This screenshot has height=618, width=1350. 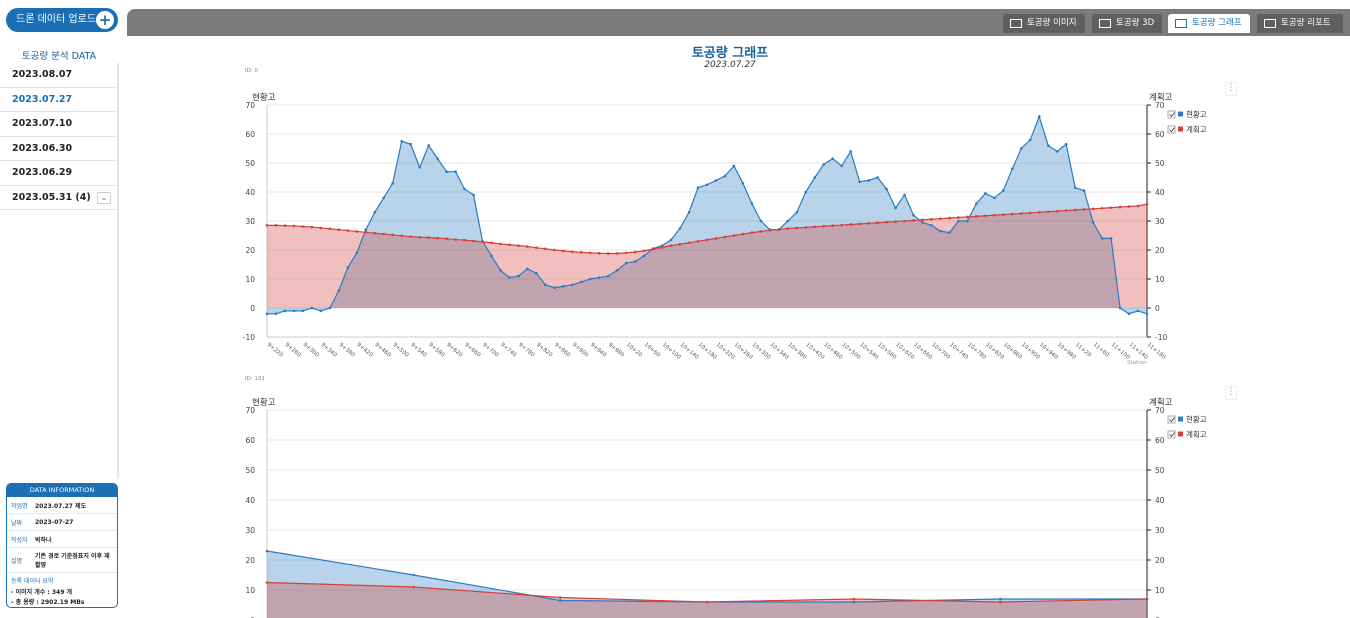 I want to click on dropdown-toggle: ⌄, so click(x=104, y=197).